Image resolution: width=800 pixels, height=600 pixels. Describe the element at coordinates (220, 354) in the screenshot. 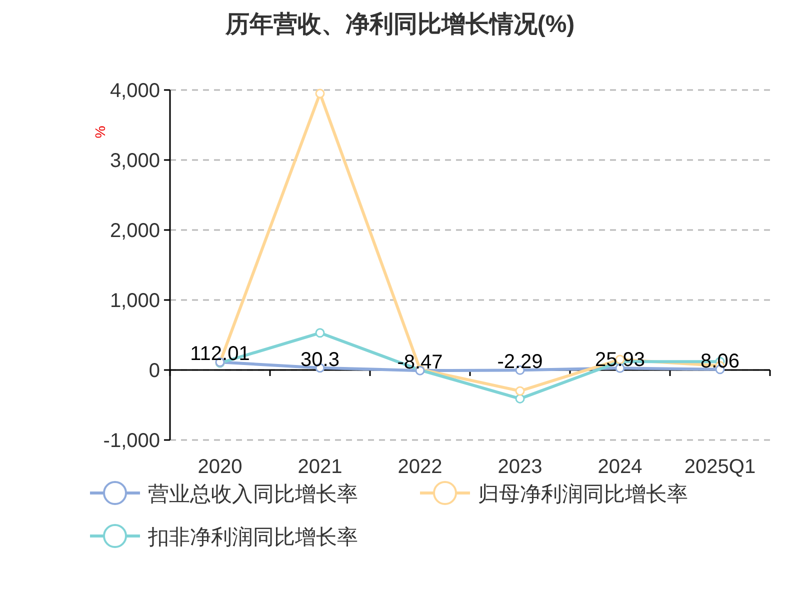

I see `data-label: 112.01` at that location.